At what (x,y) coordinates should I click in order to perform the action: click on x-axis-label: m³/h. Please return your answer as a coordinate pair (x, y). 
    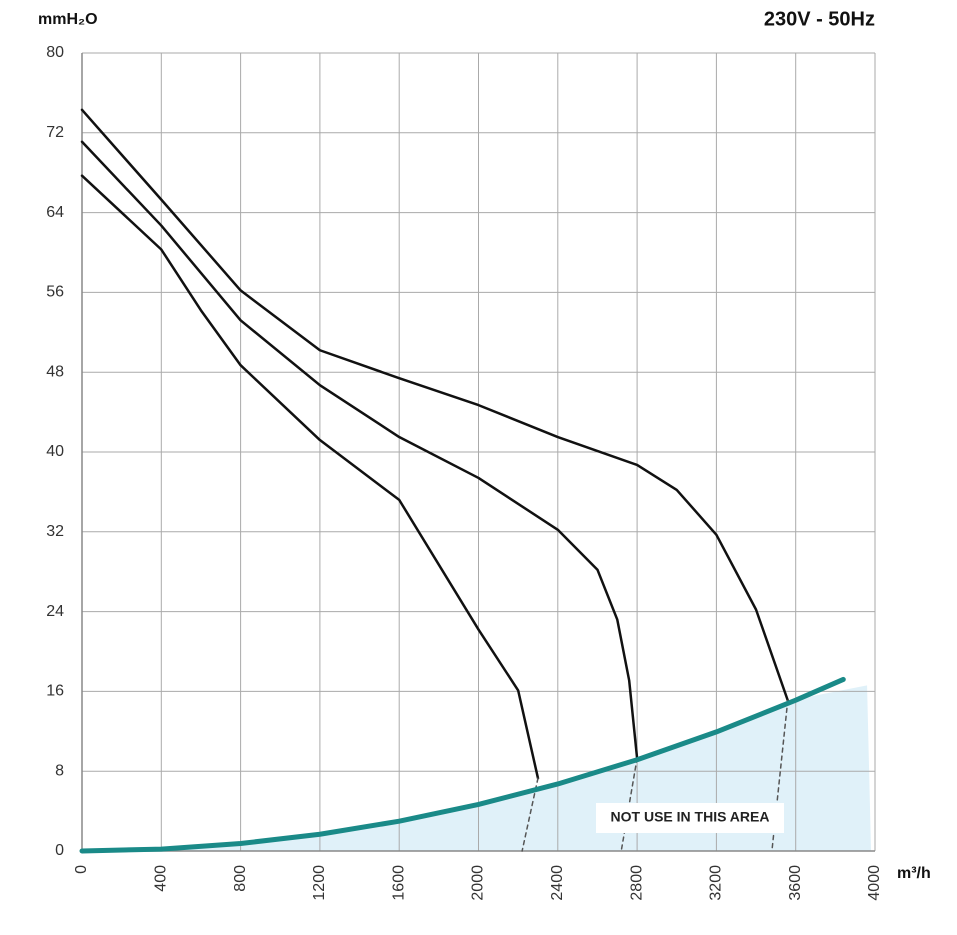
    Looking at the image, I should click on (914, 873).